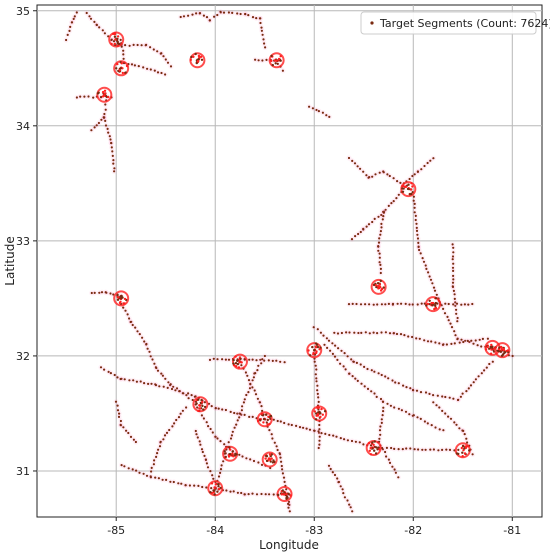 The image size is (550, 557). I want to click on x-tick-label: -81, so click(512, 530).